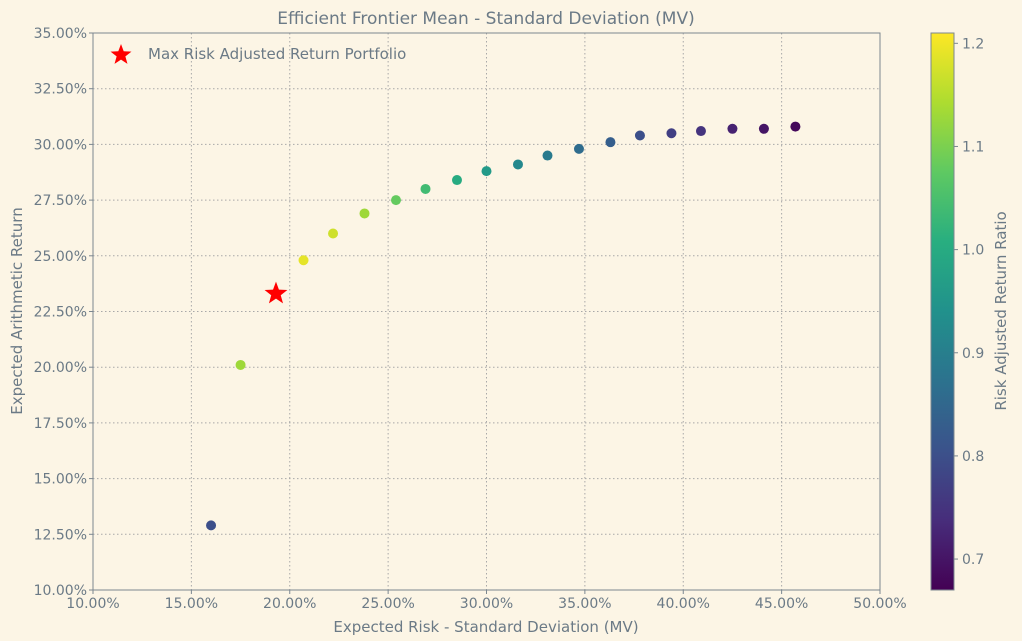 The height and width of the screenshot is (641, 1022). I want to click on y-tick-label: 30.00%, so click(60, 145).